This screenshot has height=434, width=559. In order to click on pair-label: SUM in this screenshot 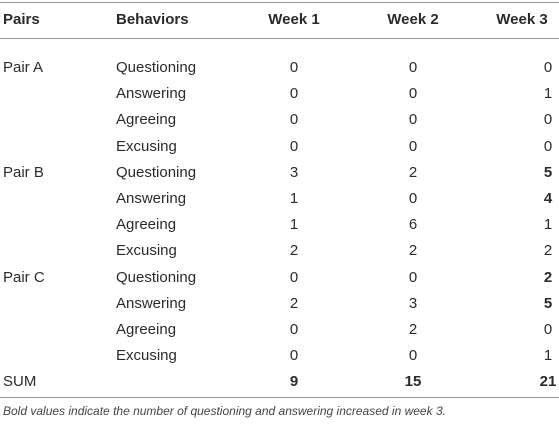, I will do `click(20, 382)`.